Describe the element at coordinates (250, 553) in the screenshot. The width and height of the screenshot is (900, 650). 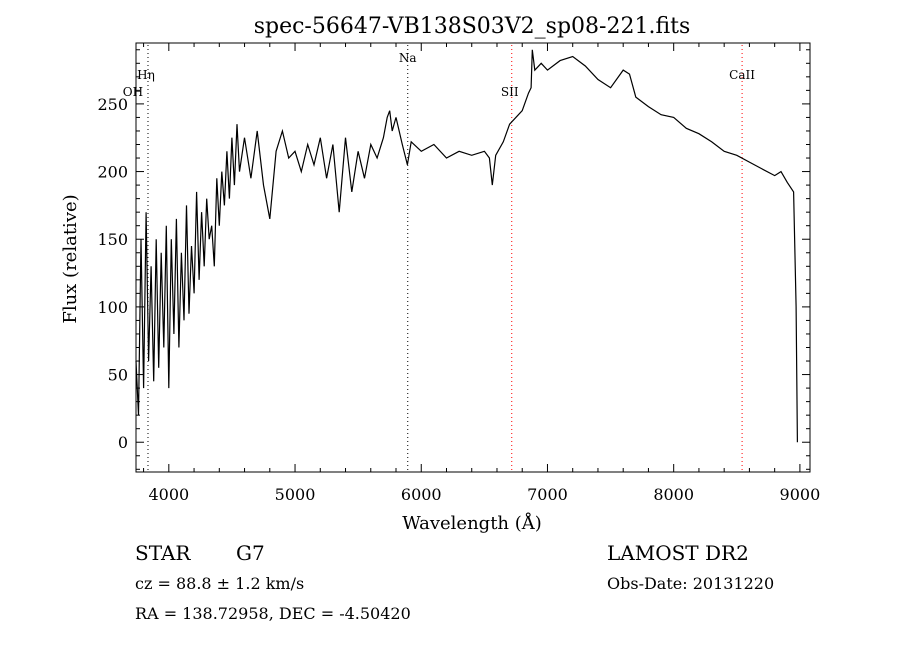
I see `spectral-subclass: G7` at that location.